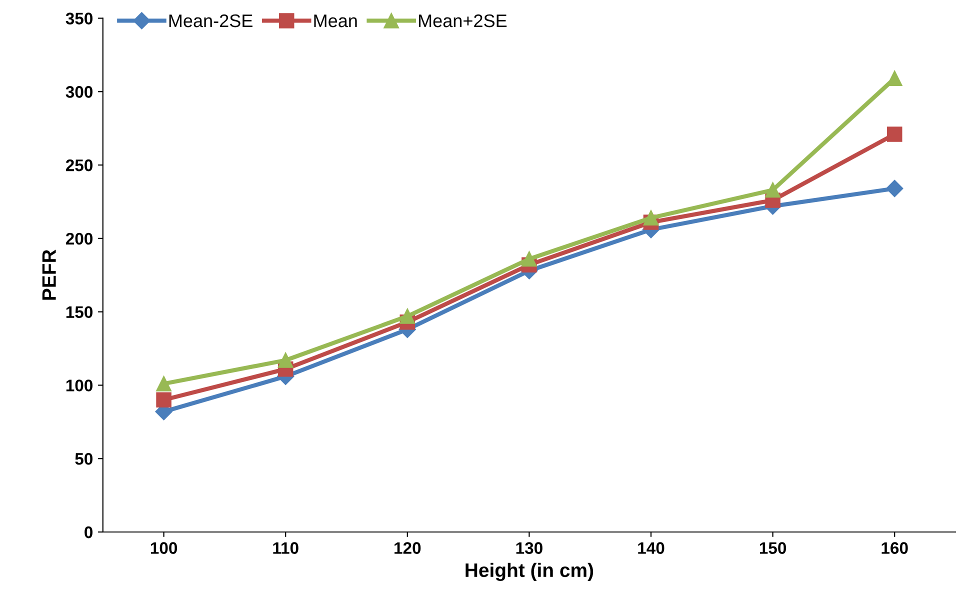 This screenshot has height=608, width=980. What do you see at coordinates (530, 572) in the screenshot?
I see `x-axis-title: Height (in cm)` at bounding box center [530, 572].